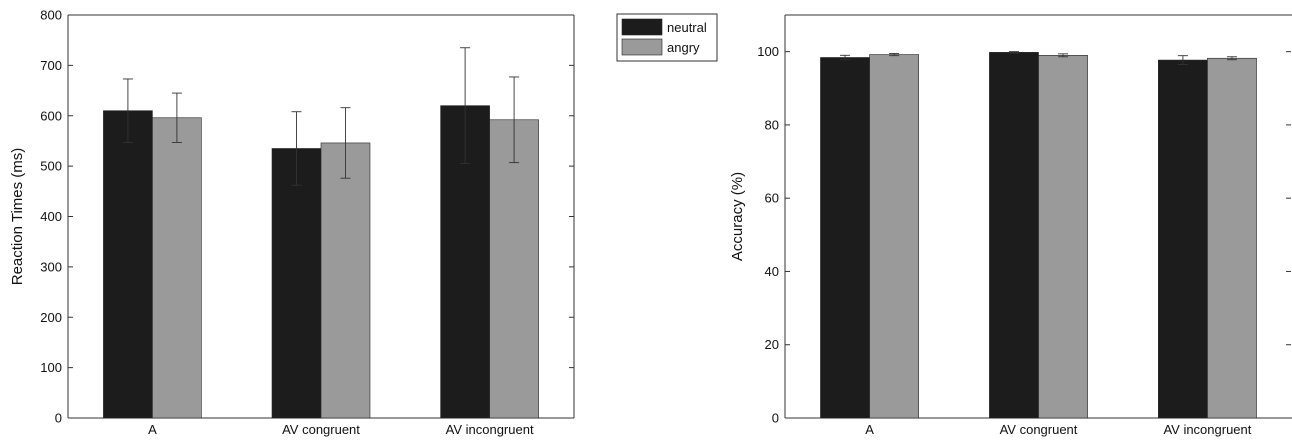 This screenshot has width=1292, height=442. What do you see at coordinates (51, 317) in the screenshot?
I see `y-tick-label: 200` at bounding box center [51, 317].